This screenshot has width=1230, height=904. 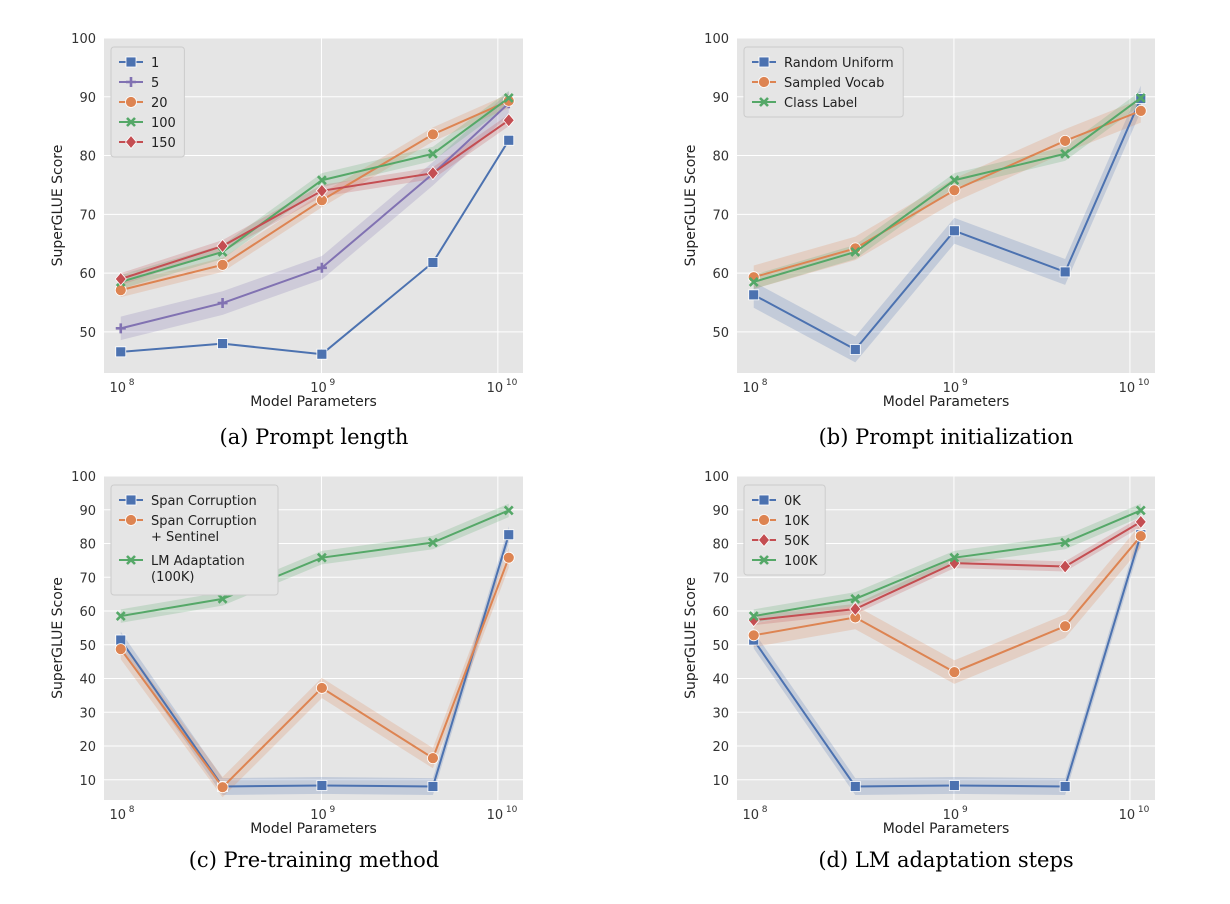 What do you see at coordinates (204, 501) in the screenshot?
I see `legend-label-1: Span Corruption` at bounding box center [204, 501].